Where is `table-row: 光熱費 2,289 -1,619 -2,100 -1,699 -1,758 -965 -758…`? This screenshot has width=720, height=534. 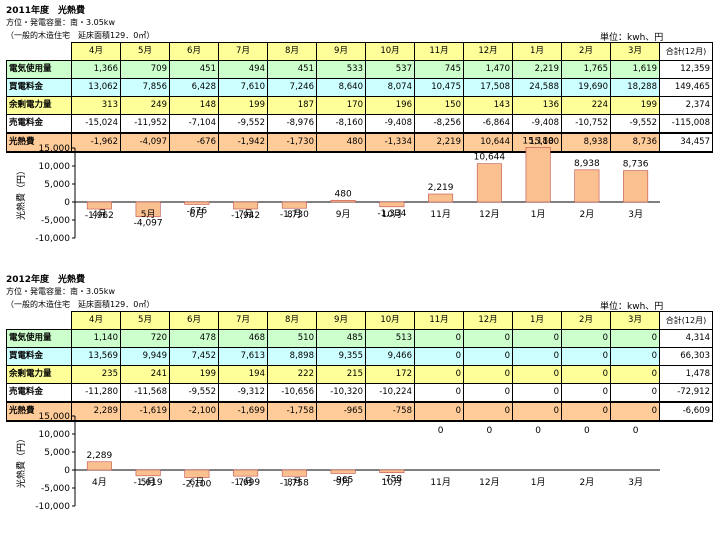 table-row: 光熱費 2,289 -1,619 -2,100 -1,699 -1,758 -965 -758… is located at coordinates (359, 411).